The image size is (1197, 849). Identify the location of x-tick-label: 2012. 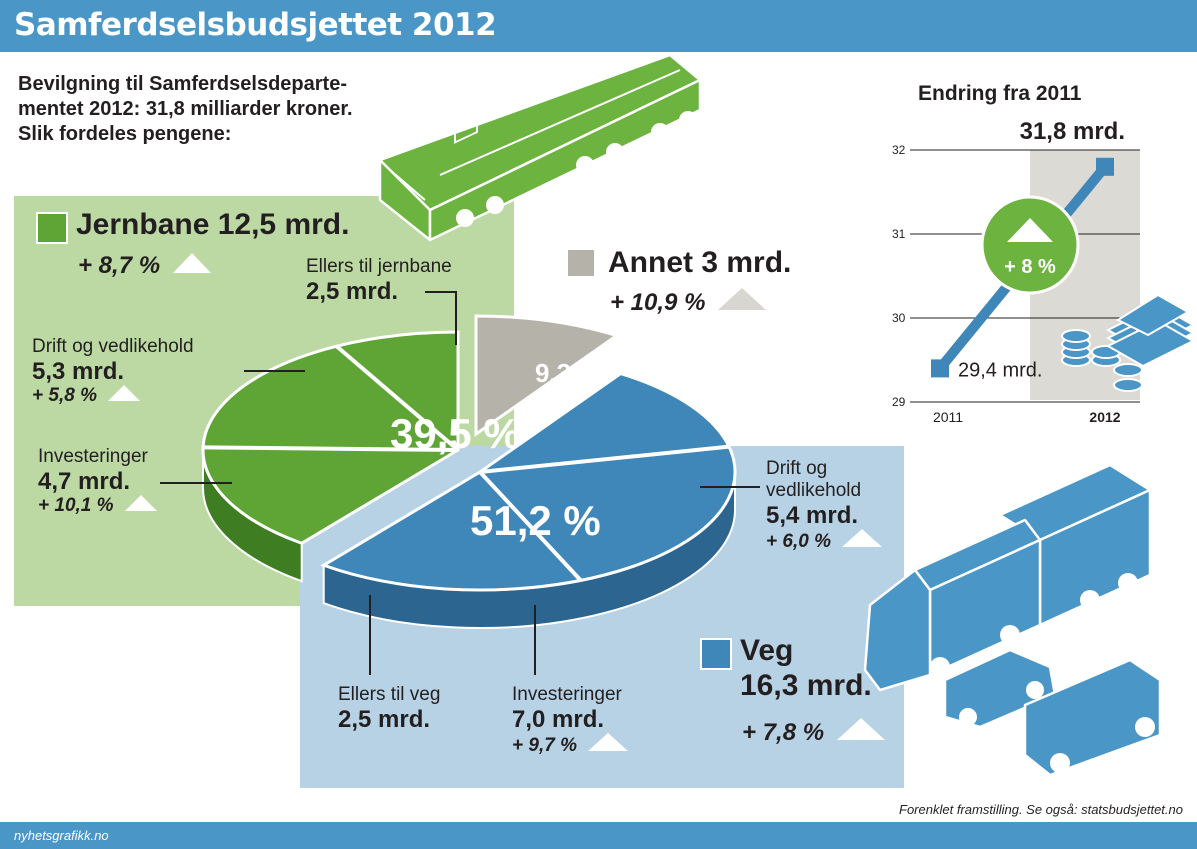
(1104, 417).